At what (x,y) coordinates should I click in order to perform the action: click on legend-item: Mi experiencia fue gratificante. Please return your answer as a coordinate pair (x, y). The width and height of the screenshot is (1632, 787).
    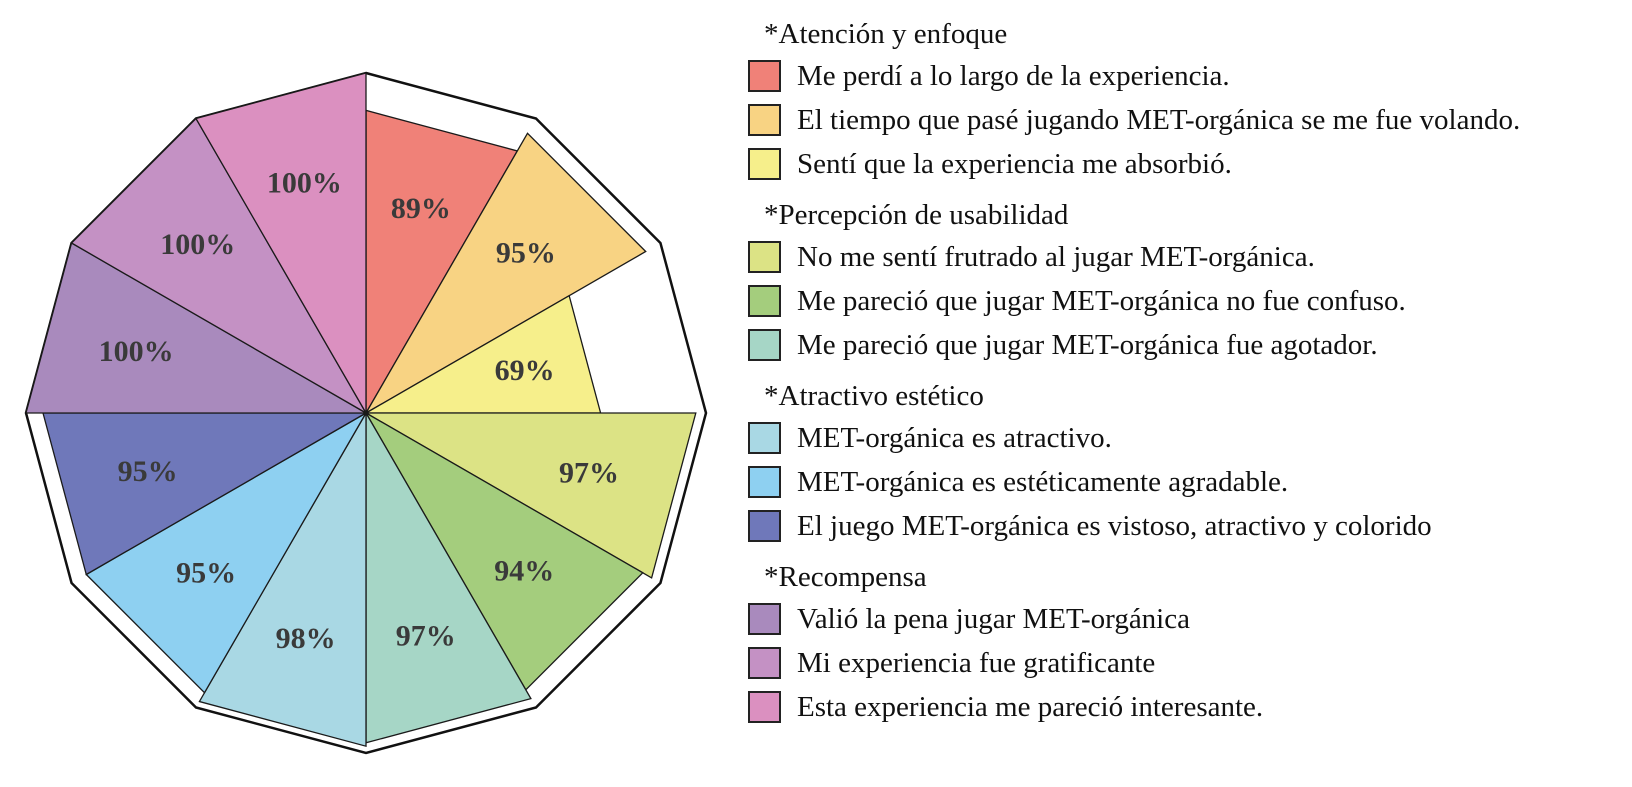
    Looking at the image, I should click on (1188, 663).